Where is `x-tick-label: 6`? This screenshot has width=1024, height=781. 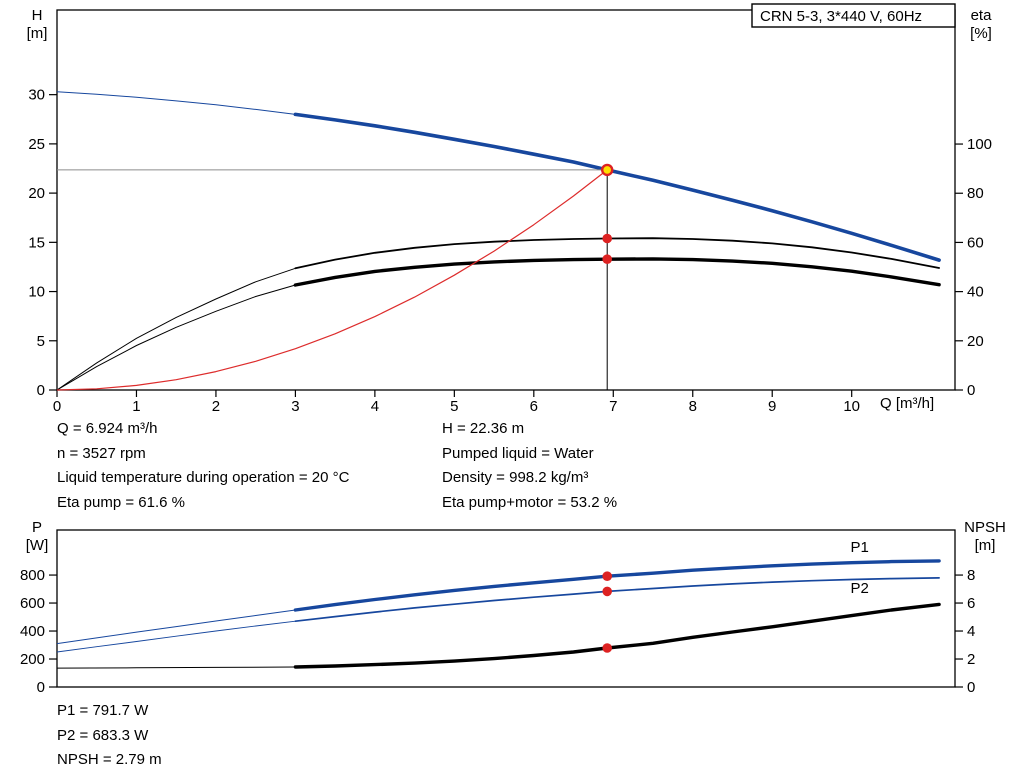 x-tick-label: 6 is located at coordinates (534, 406).